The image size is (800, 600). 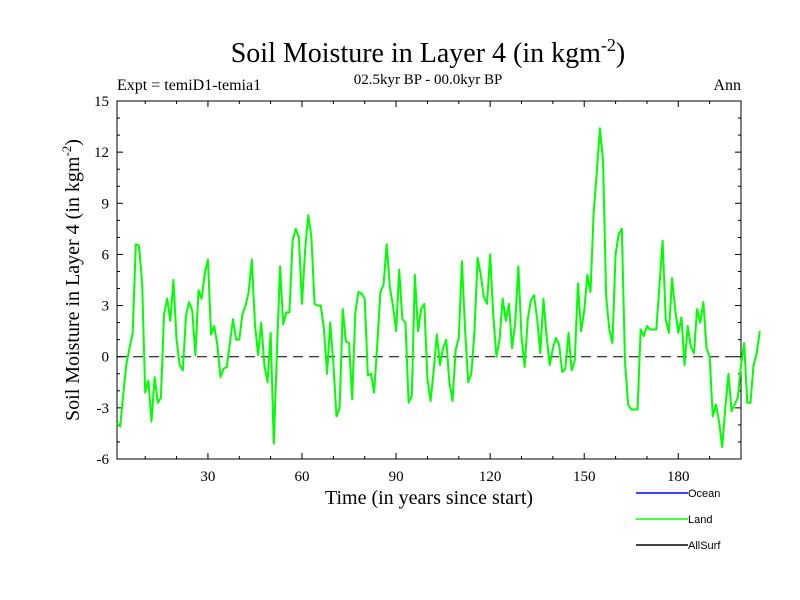 What do you see at coordinates (678, 520) in the screenshot?
I see `legend: Ocean Land AllSurf` at bounding box center [678, 520].